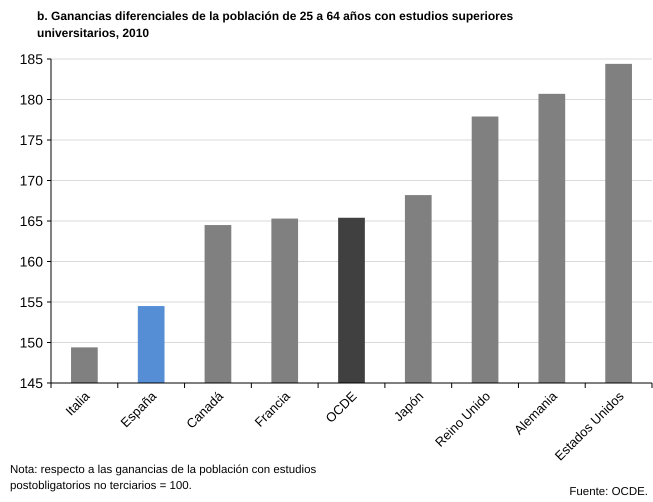  I want to click on x-tick-label: Italia, so click(78, 403).